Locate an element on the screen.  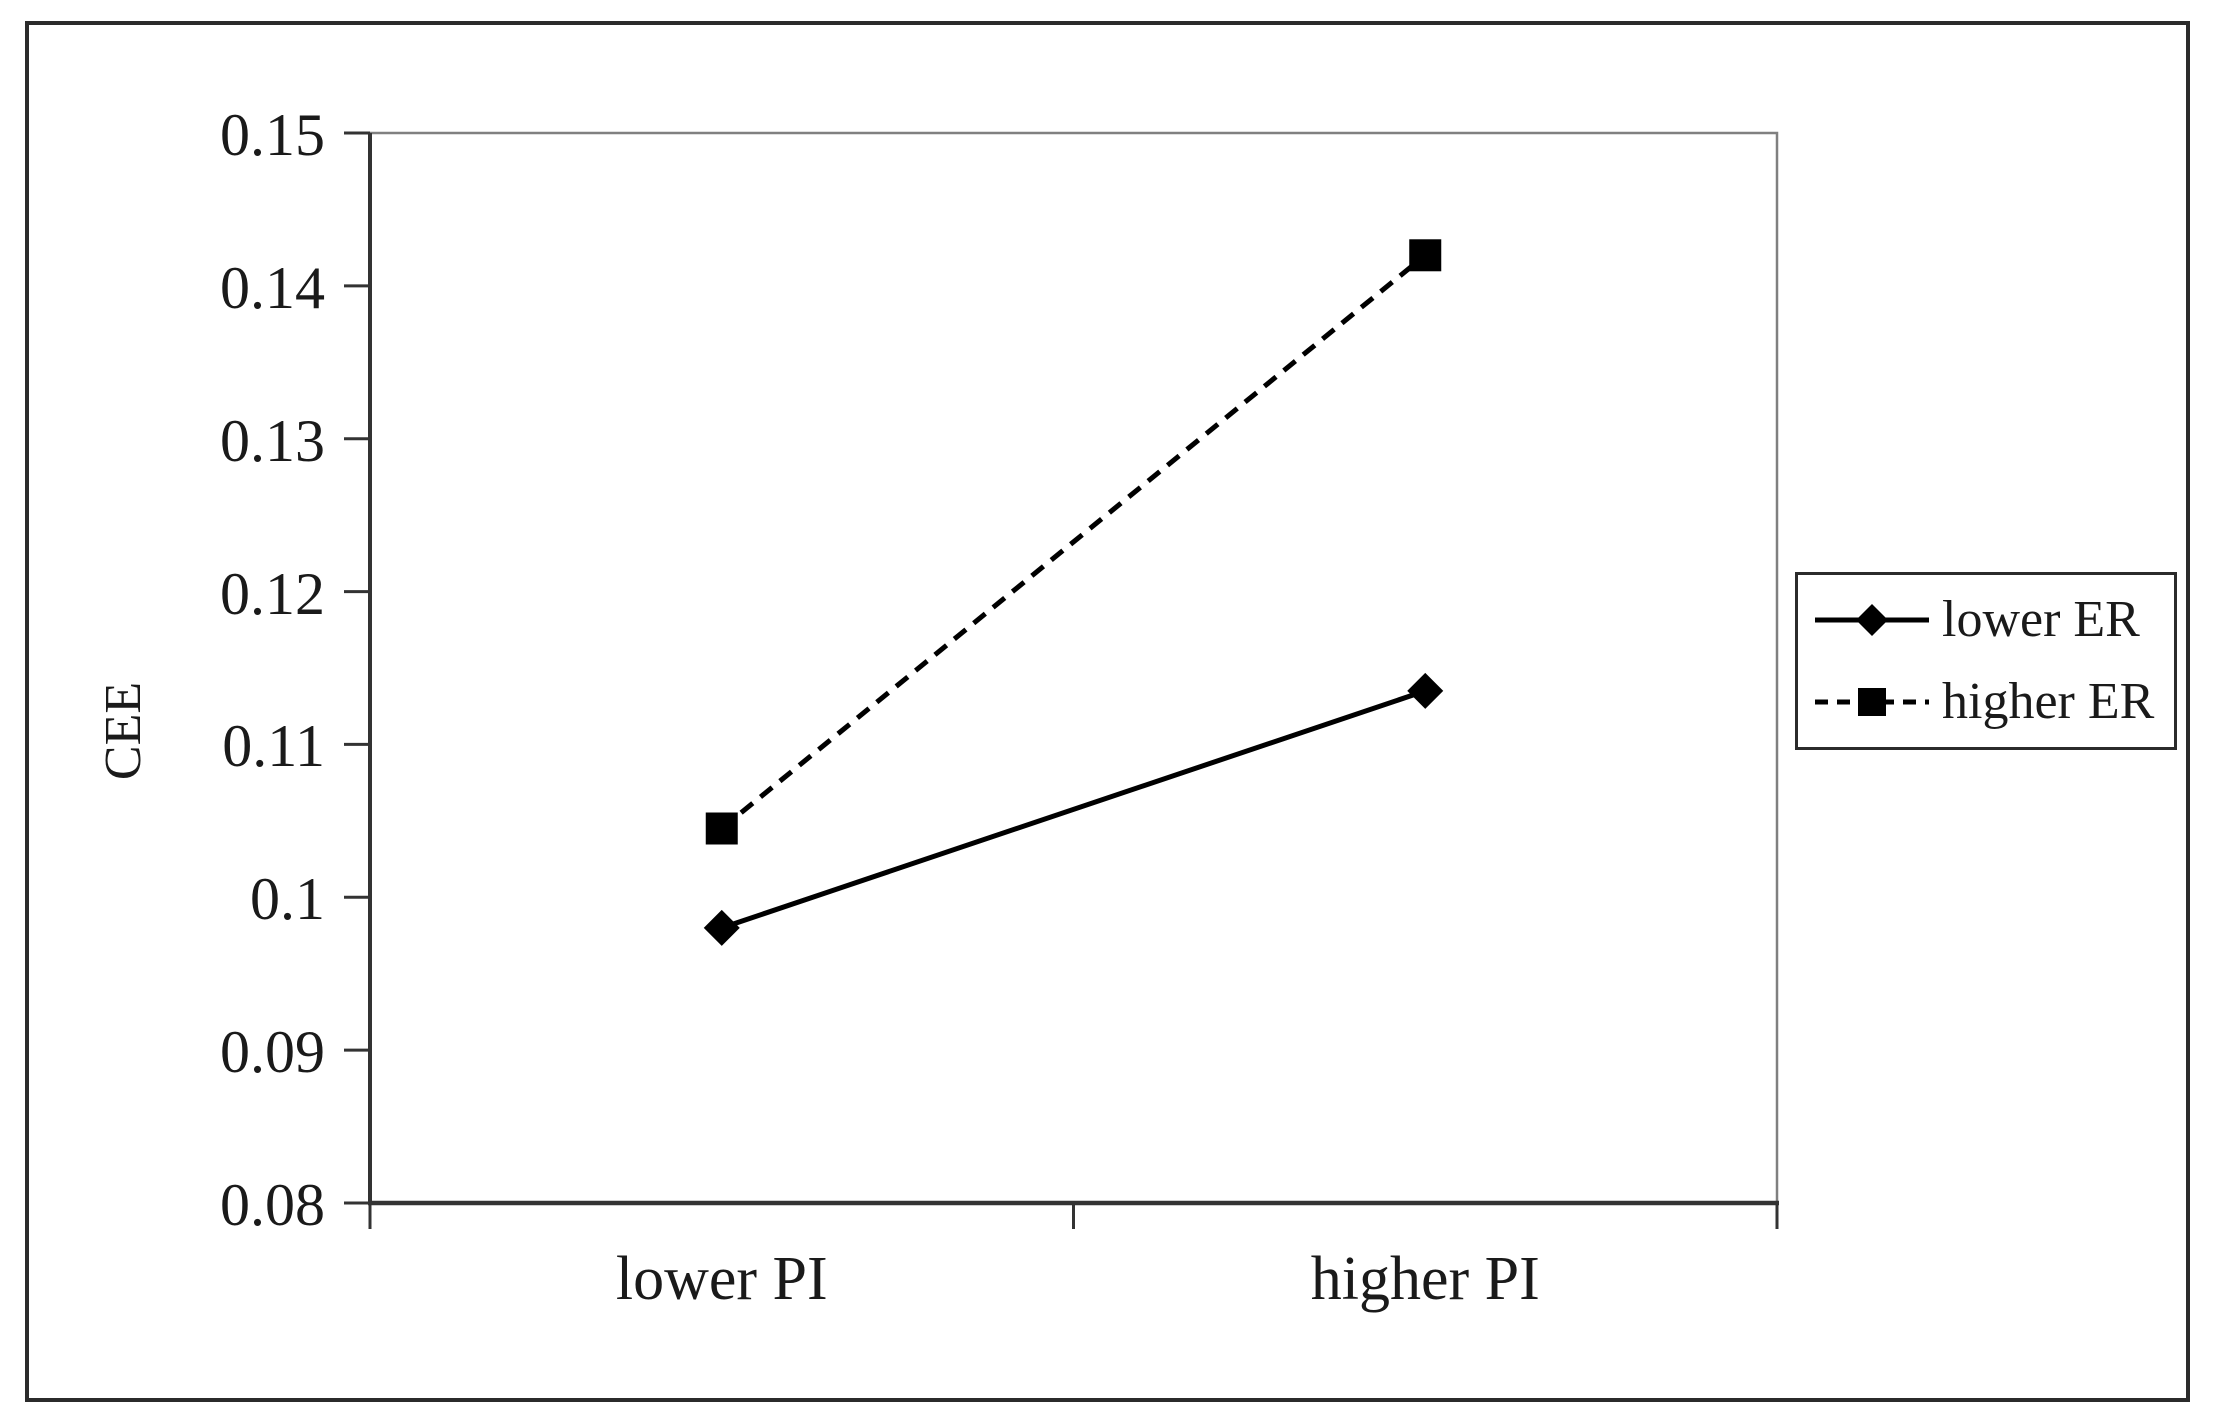
y-tick-label: 0.09 is located at coordinates (272, 1052).